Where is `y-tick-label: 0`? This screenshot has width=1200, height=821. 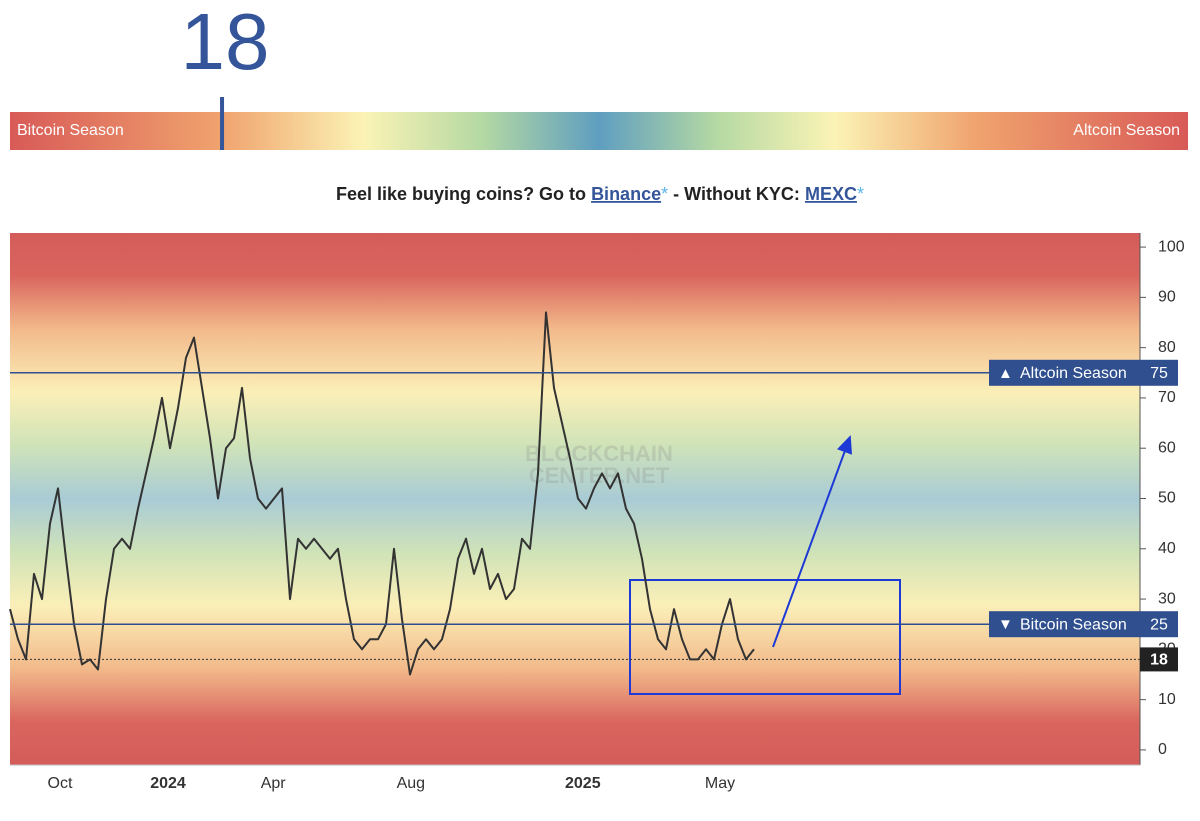 y-tick-label: 0 is located at coordinates (1162, 749).